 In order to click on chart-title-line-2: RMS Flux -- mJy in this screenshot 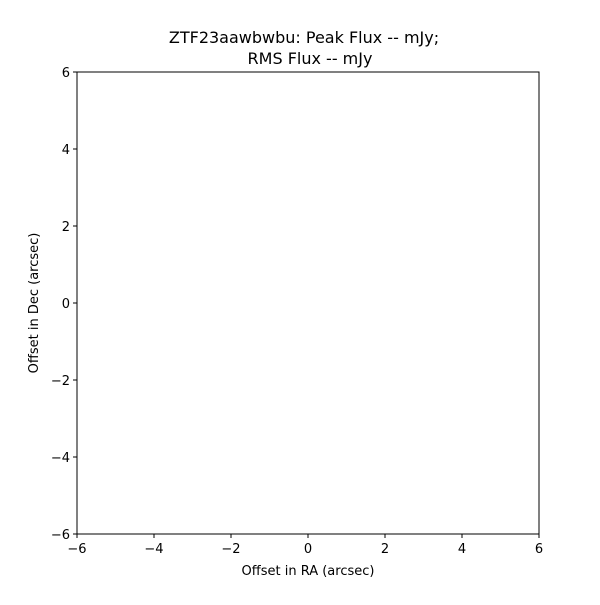, I will do `click(310, 58)`.